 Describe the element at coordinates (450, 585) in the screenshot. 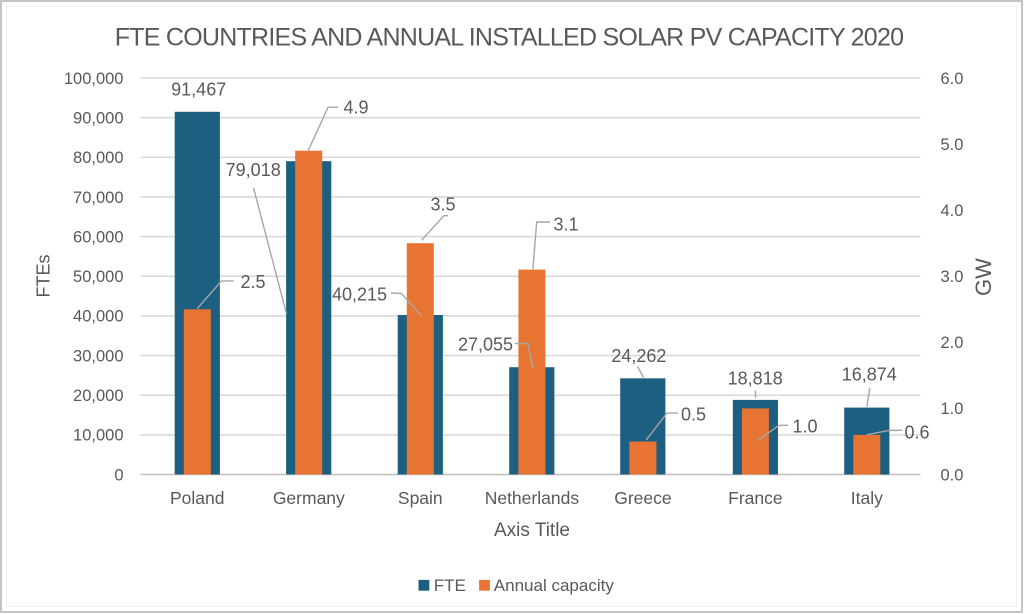

I see `svg-text: FTE` at that location.